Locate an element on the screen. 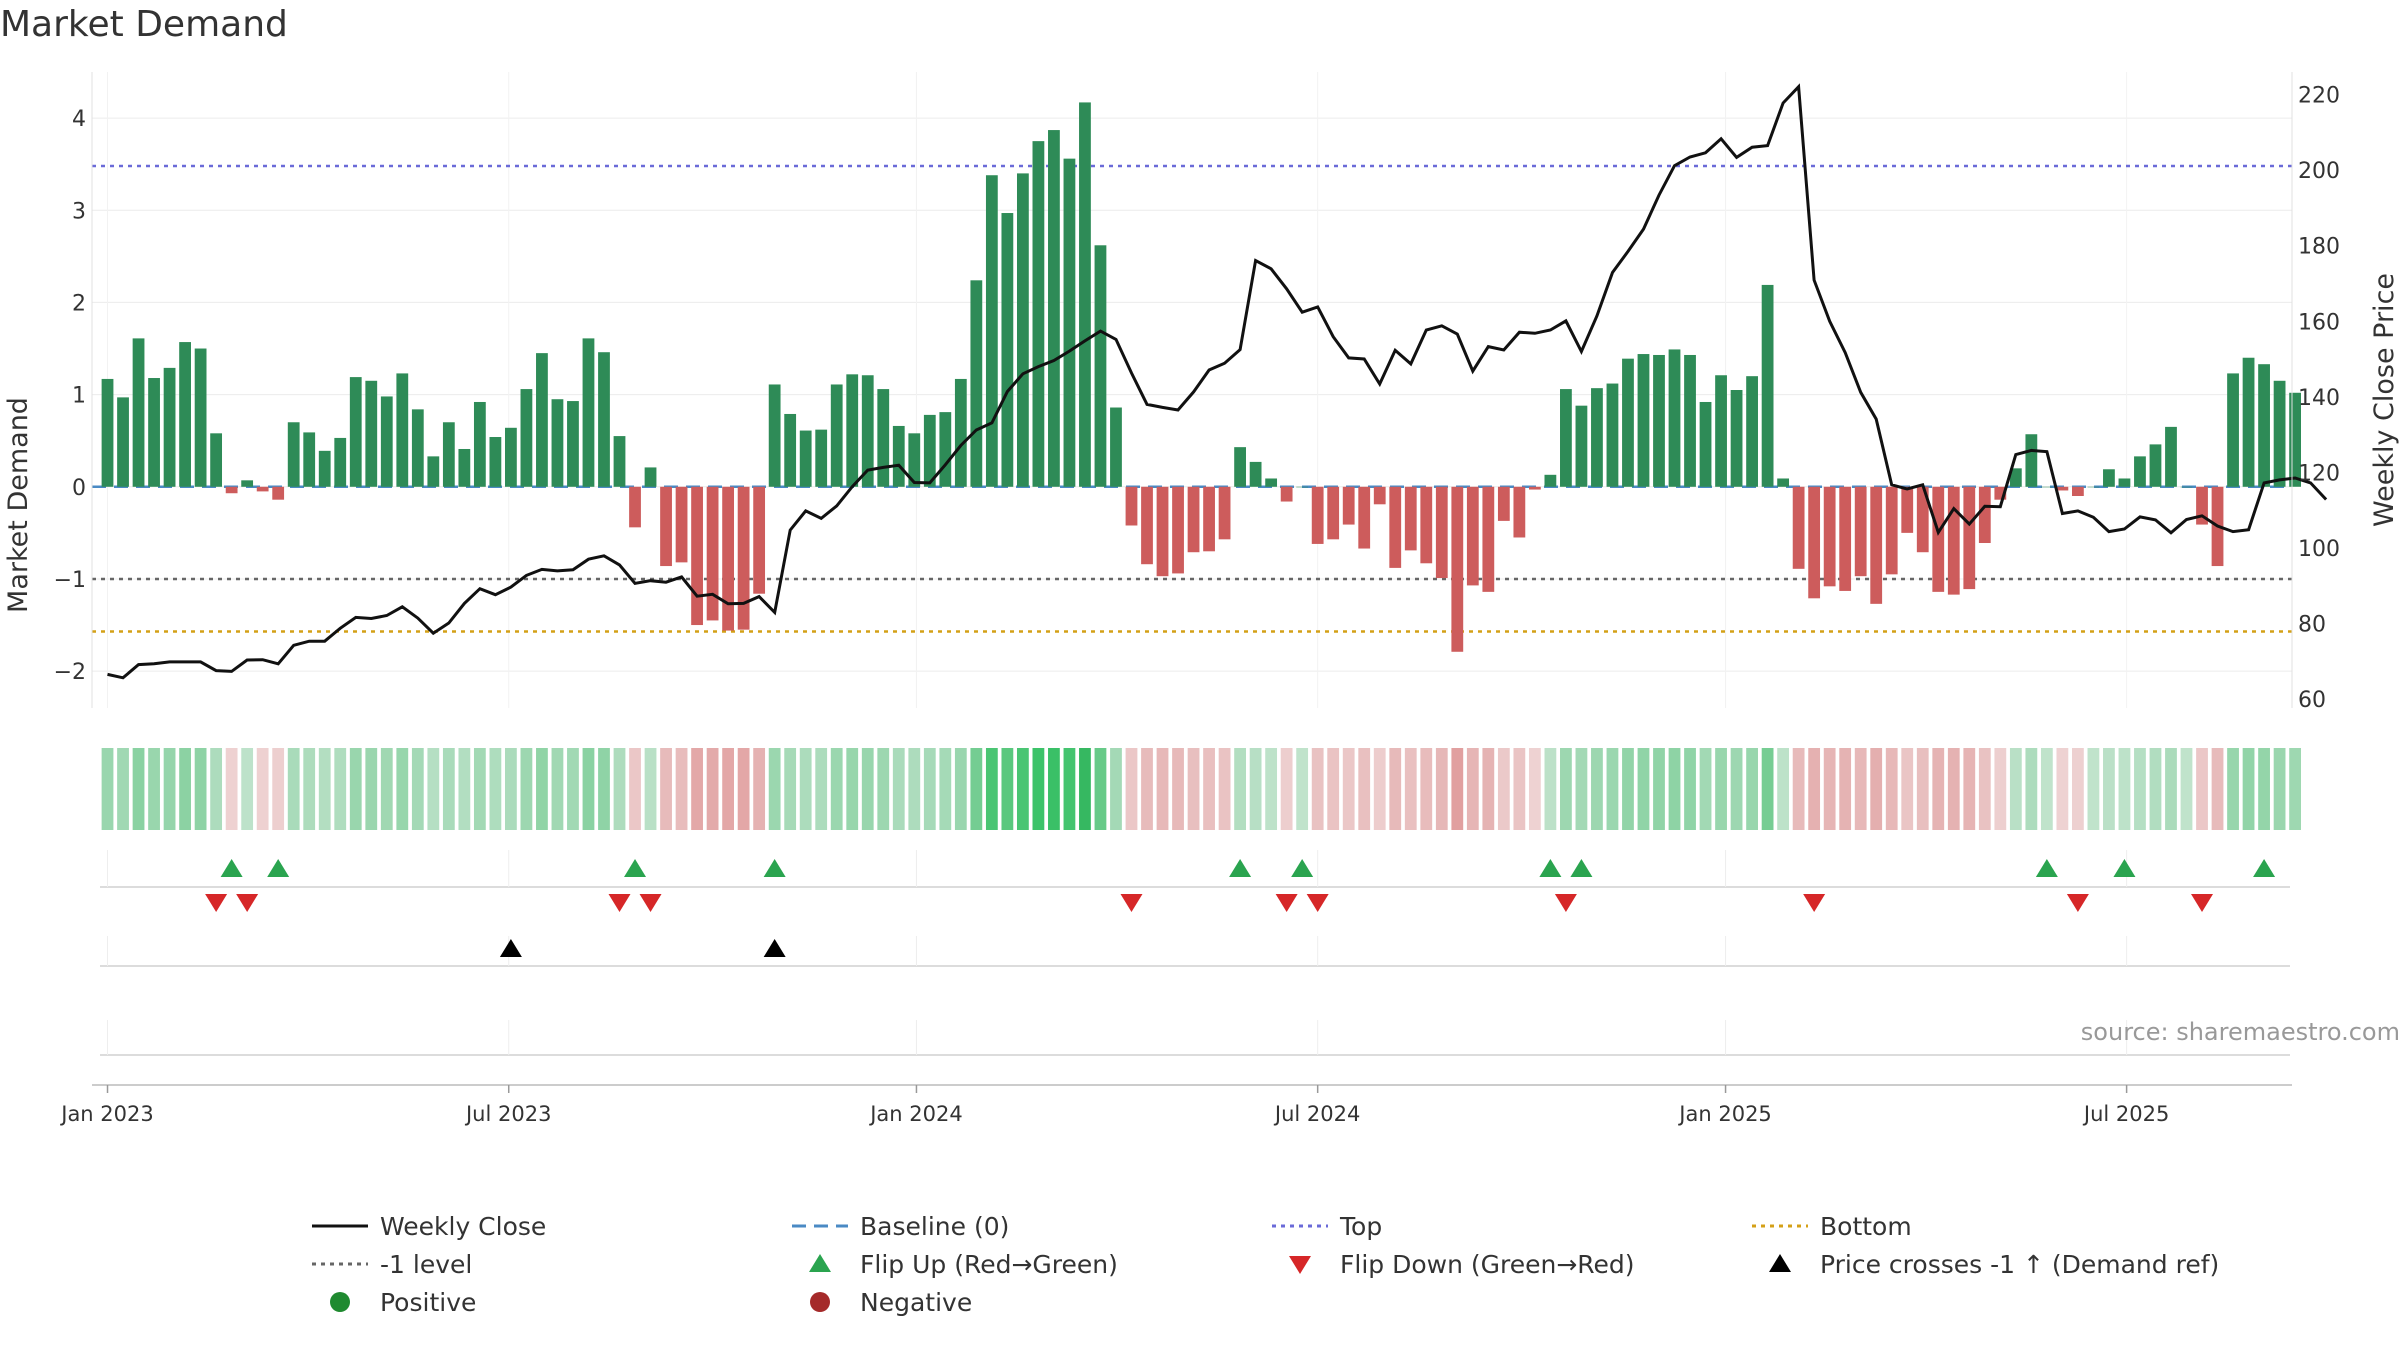 The width and height of the screenshot is (2400, 1350). legend-negative: Negative is located at coordinates (881, 1302).